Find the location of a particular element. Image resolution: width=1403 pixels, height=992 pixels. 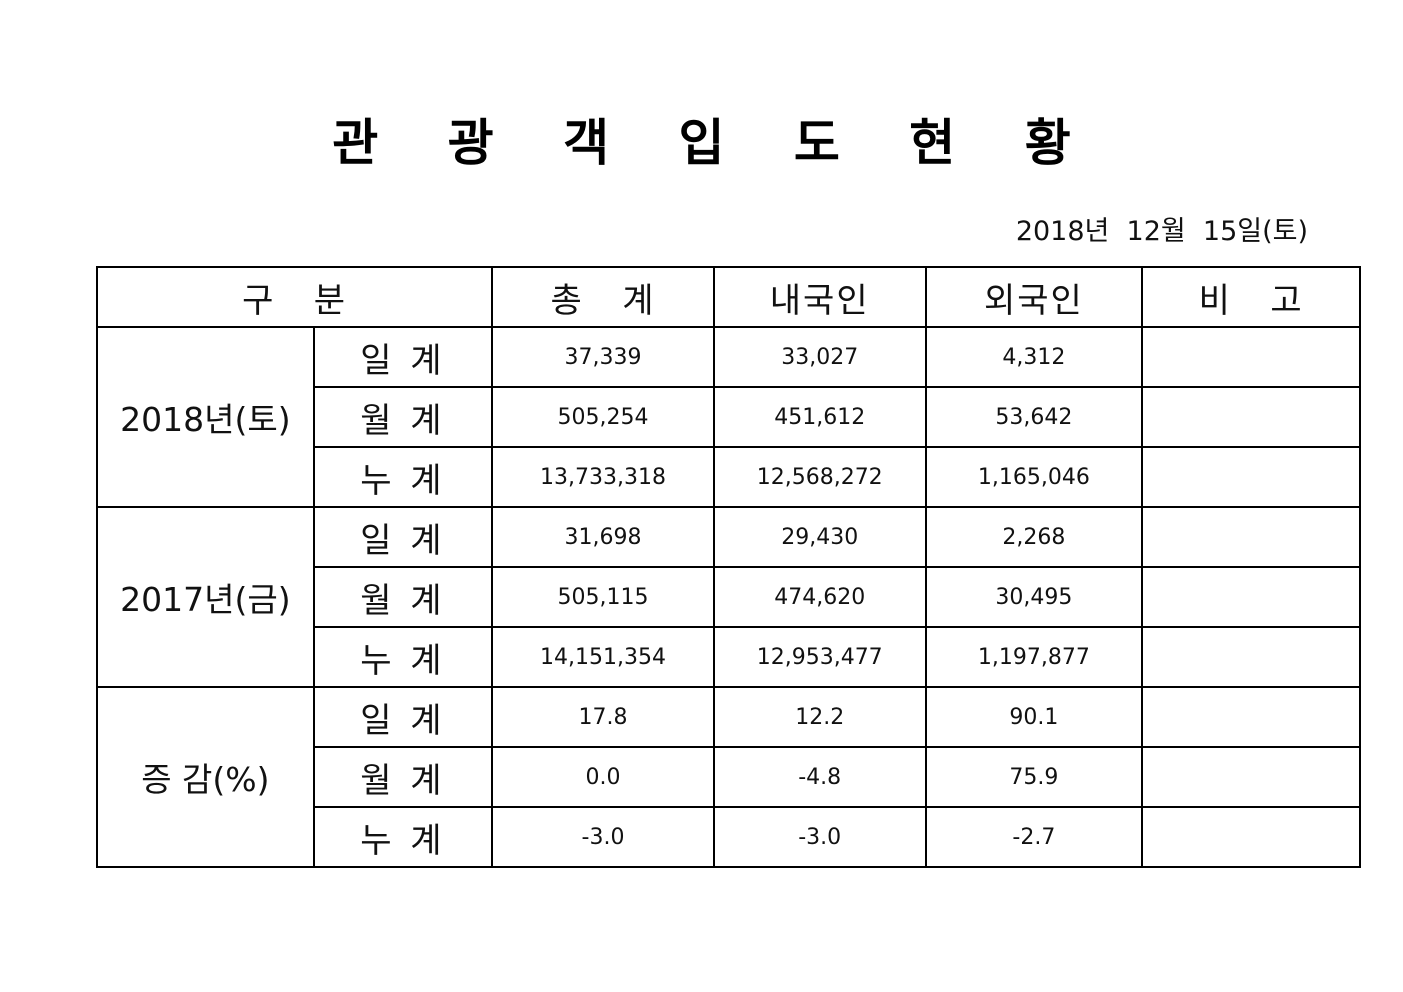

cell-total: 31,698 is located at coordinates (603, 537).